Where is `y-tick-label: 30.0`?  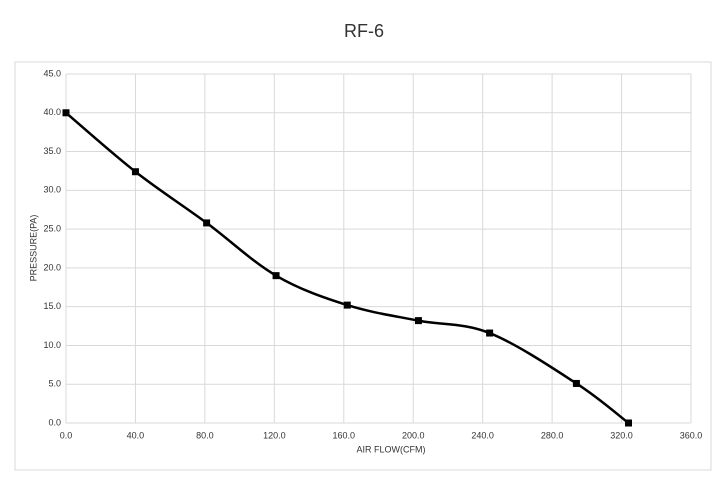
y-tick-label: 30.0 is located at coordinates (52, 190).